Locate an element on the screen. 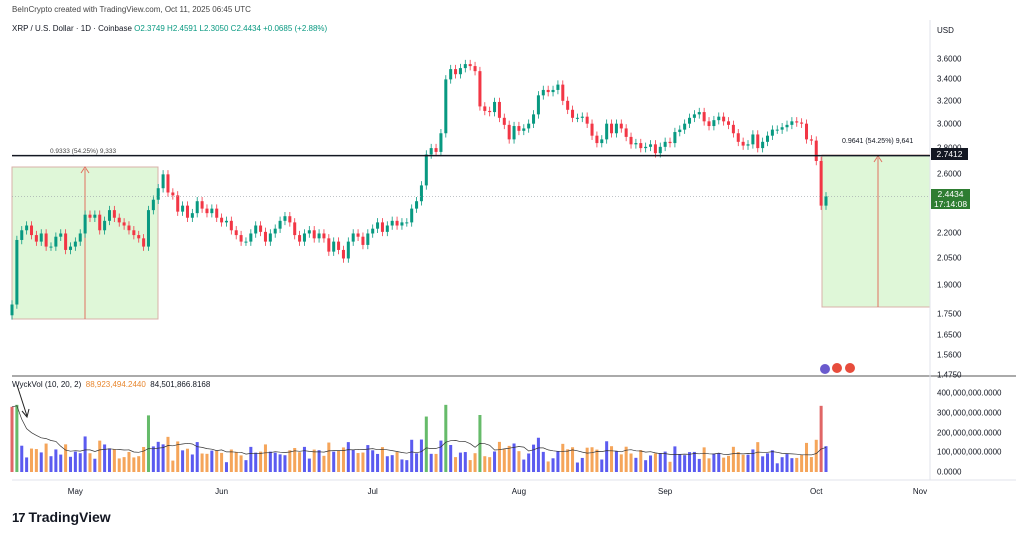 The image size is (1024, 538). price-tick-label: 3.0000 is located at coordinates (949, 124).